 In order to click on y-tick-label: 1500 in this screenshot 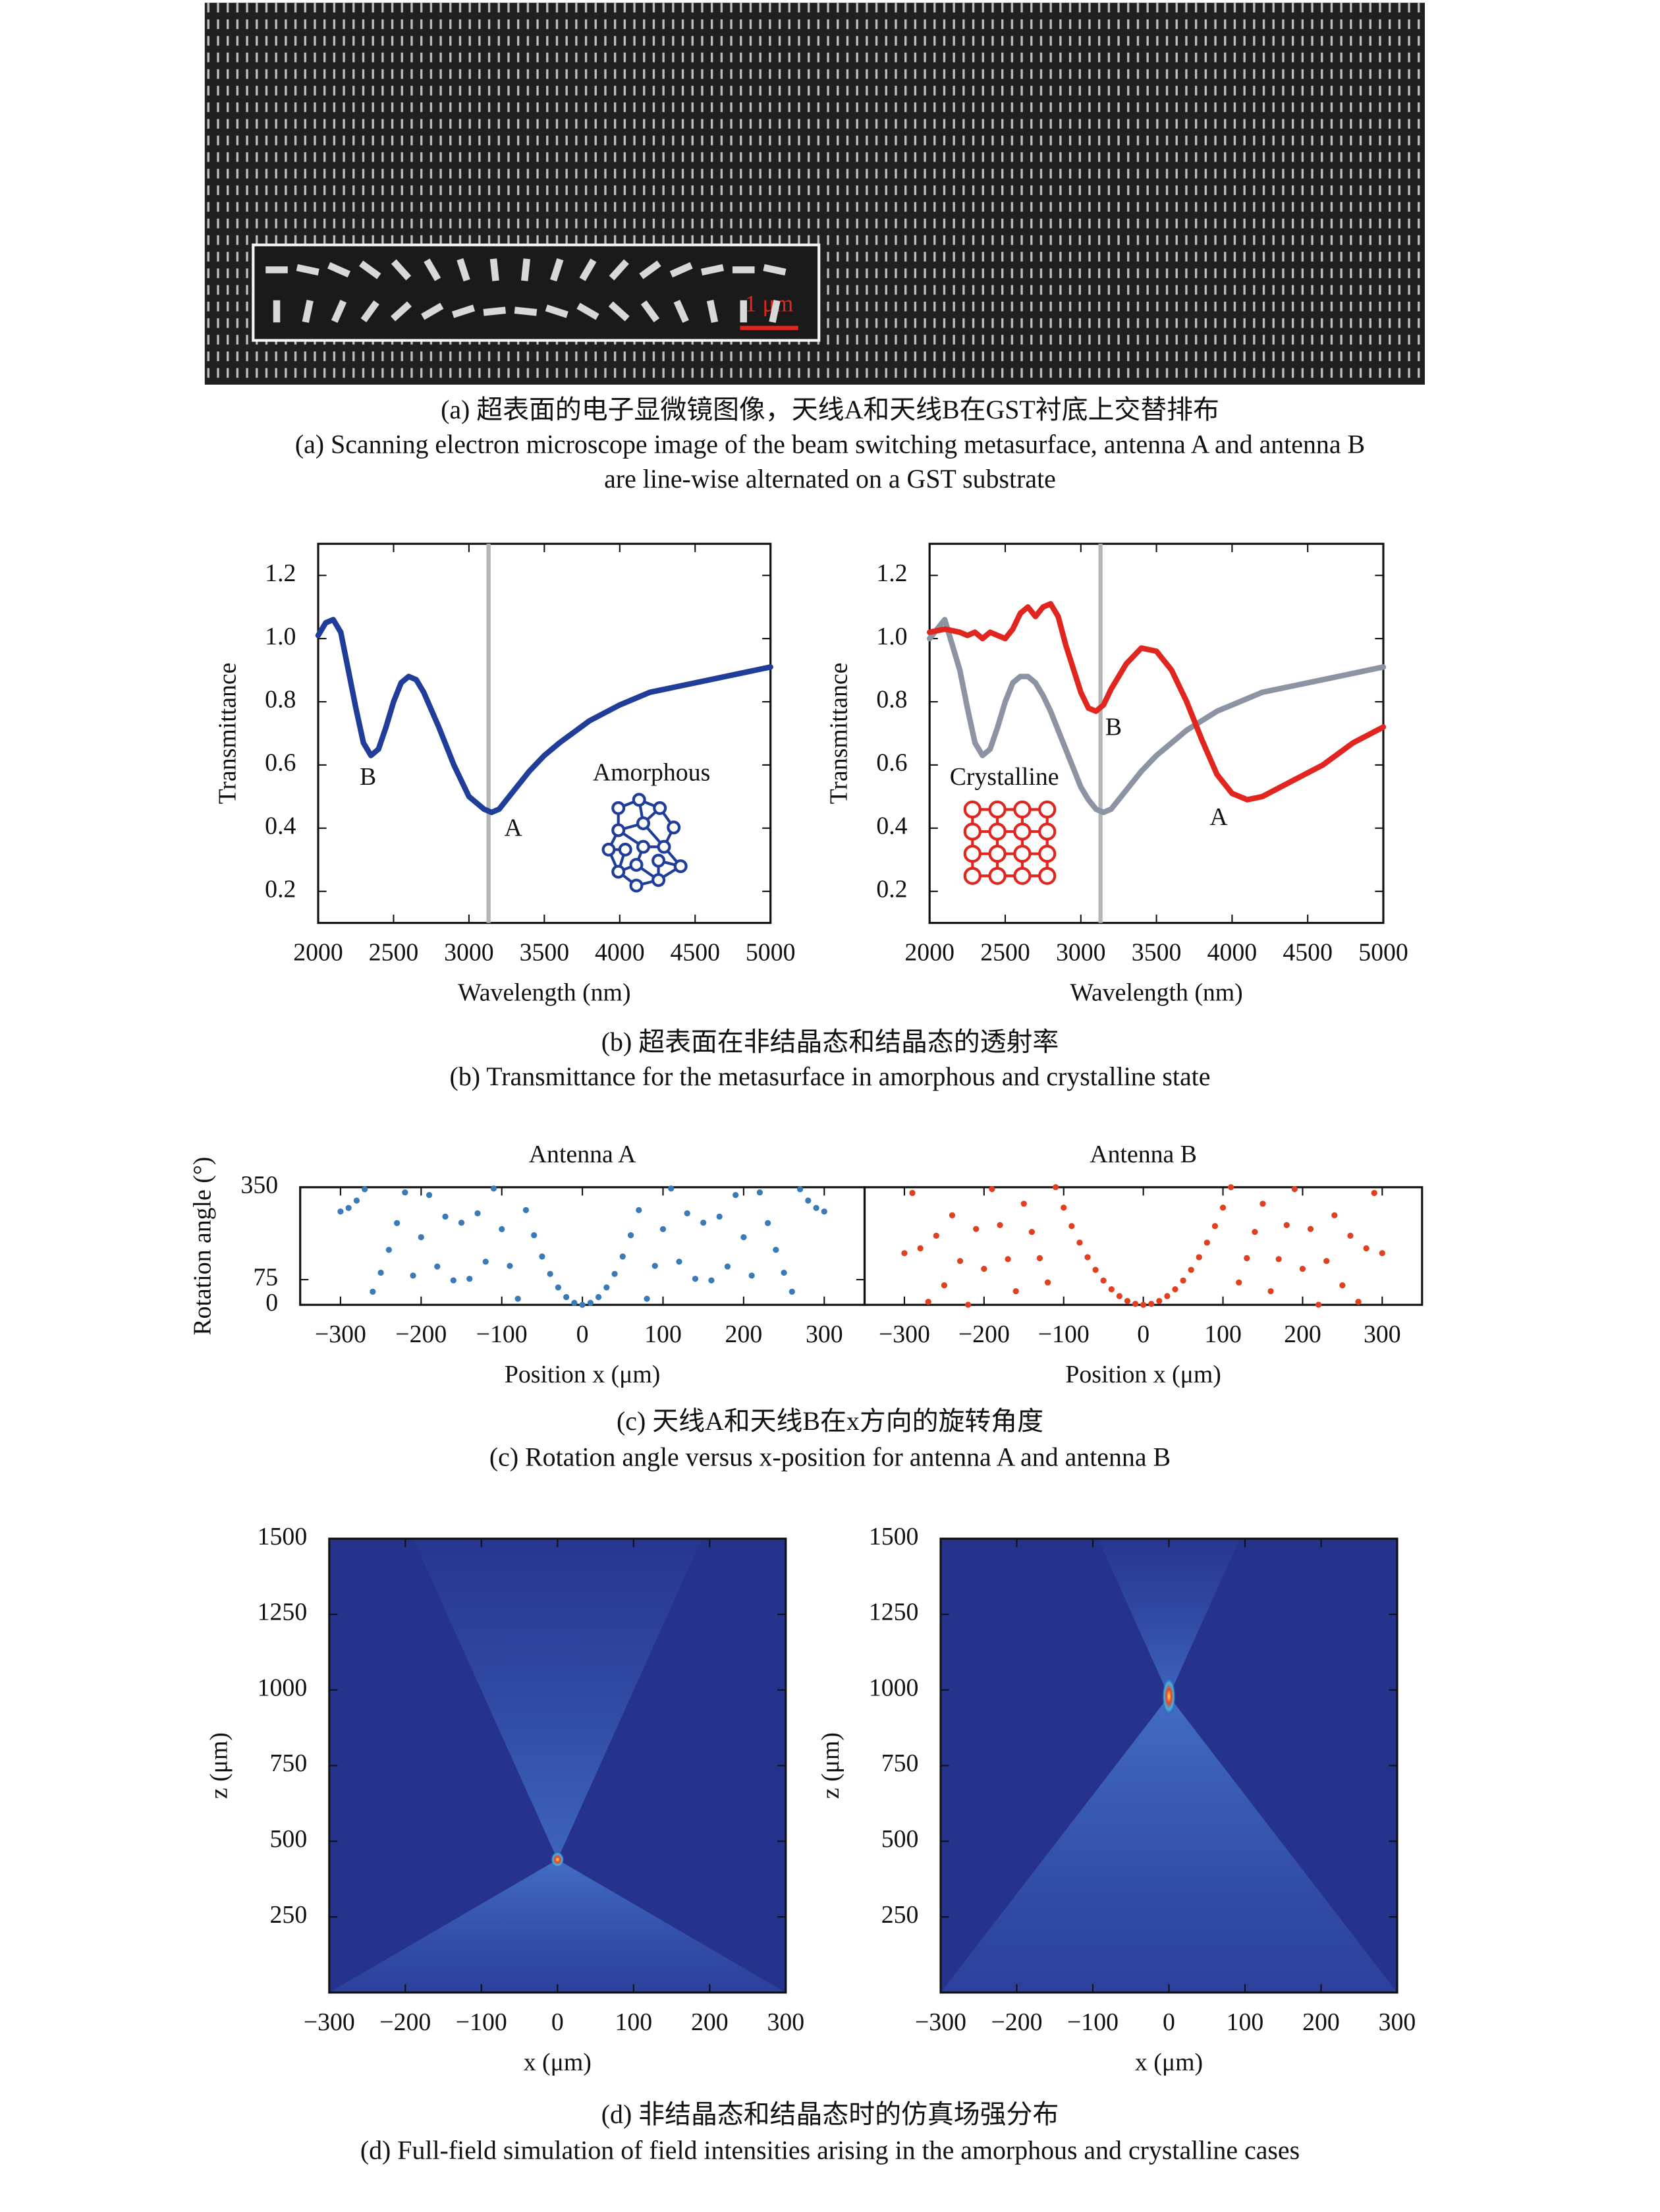, I will do `click(894, 1536)`.